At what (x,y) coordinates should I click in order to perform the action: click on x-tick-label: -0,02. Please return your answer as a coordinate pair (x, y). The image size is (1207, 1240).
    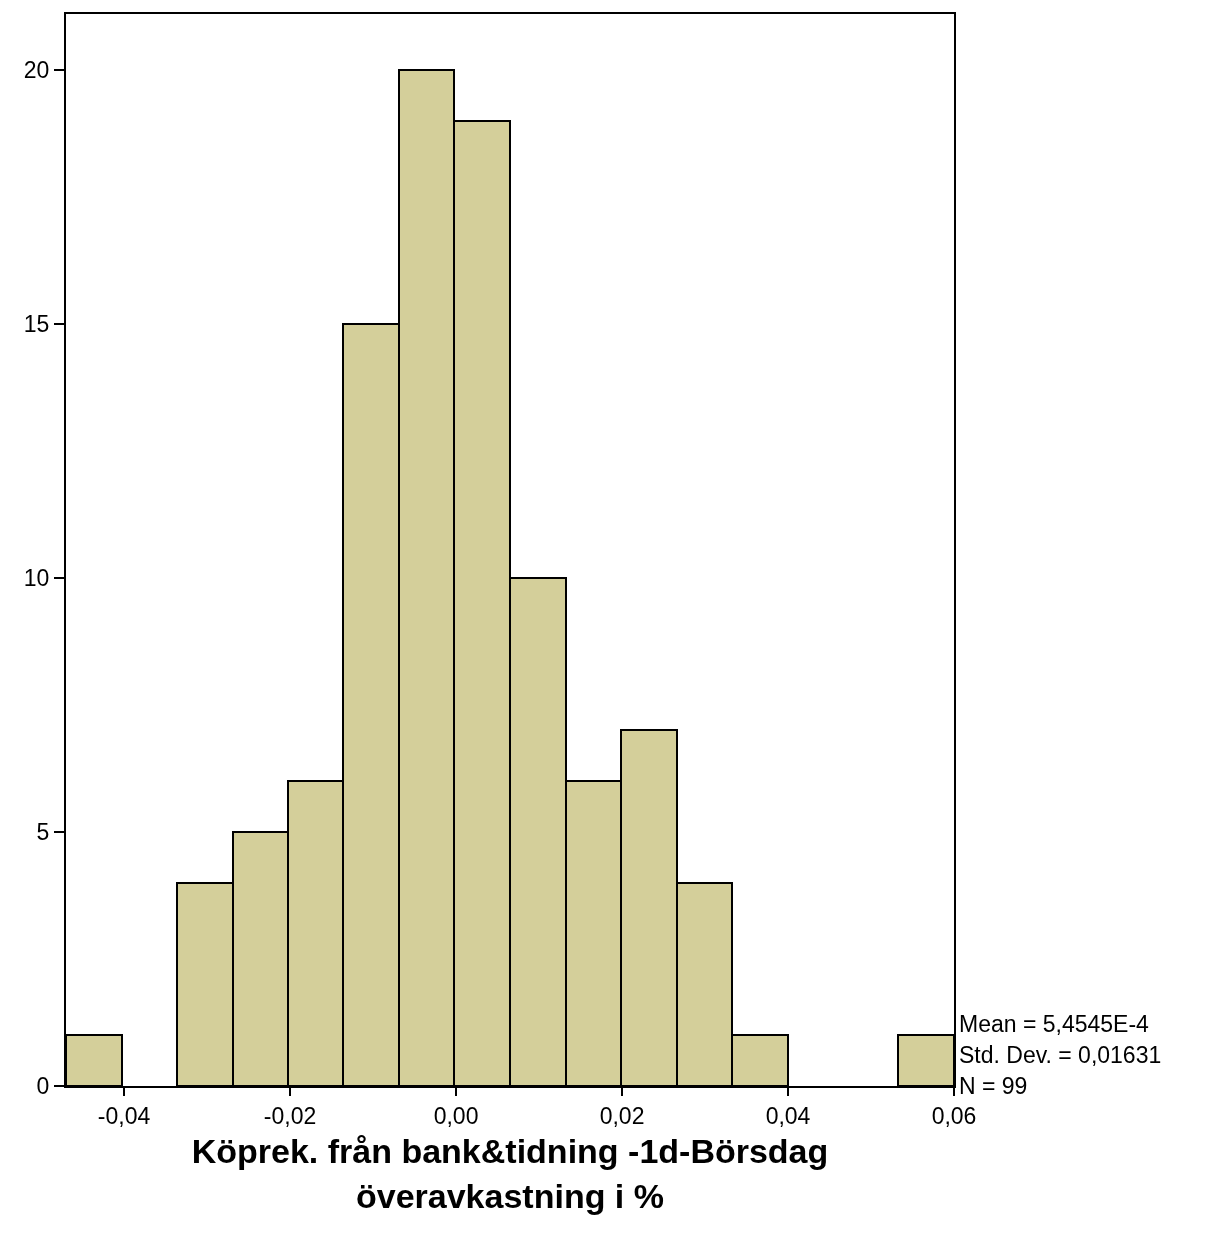
    Looking at the image, I should click on (290, 1115).